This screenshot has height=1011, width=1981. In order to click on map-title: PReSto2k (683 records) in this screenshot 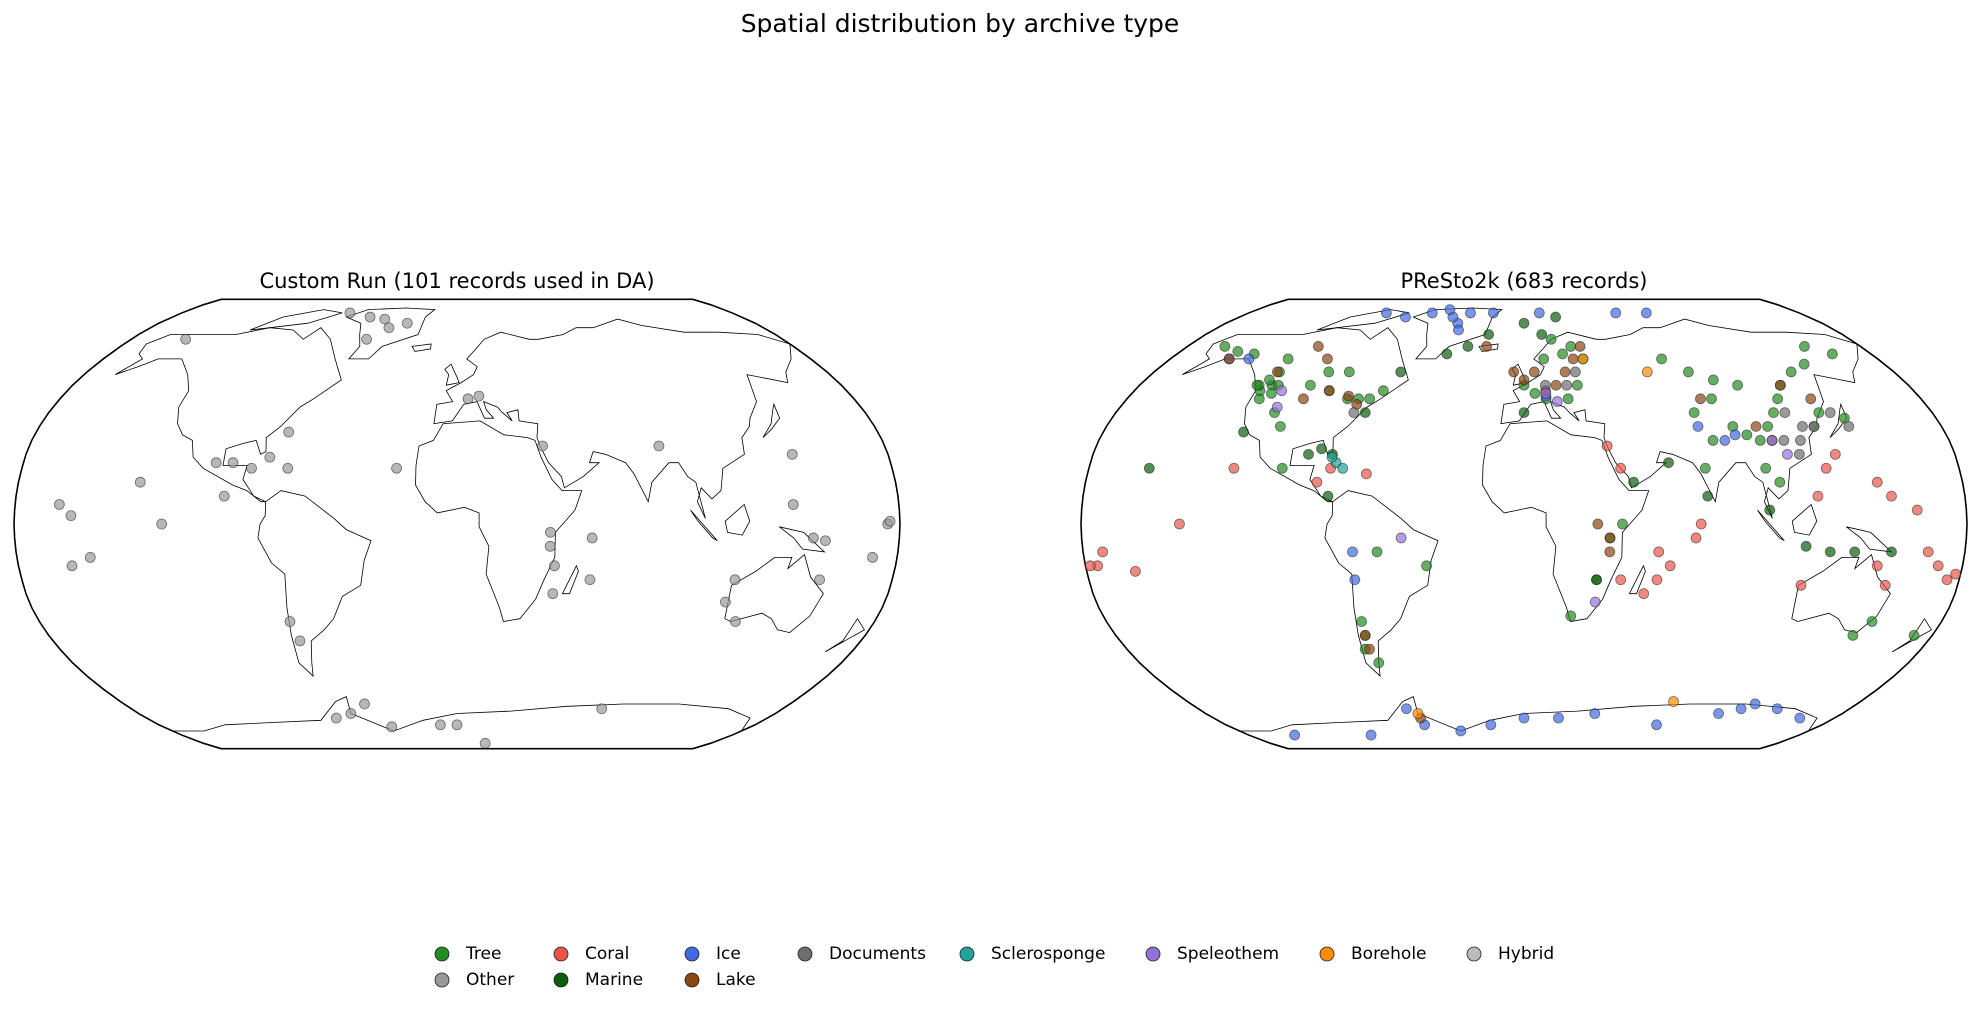, I will do `click(1523, 281)`.